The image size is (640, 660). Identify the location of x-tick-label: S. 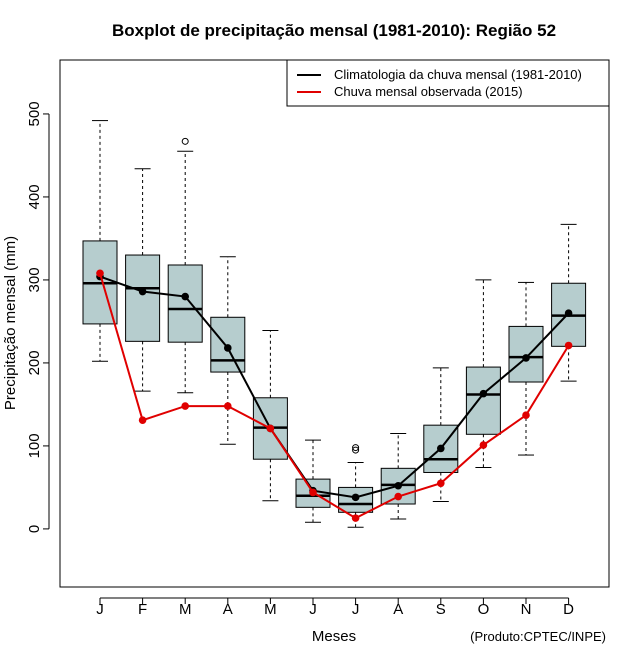
(441, 609).